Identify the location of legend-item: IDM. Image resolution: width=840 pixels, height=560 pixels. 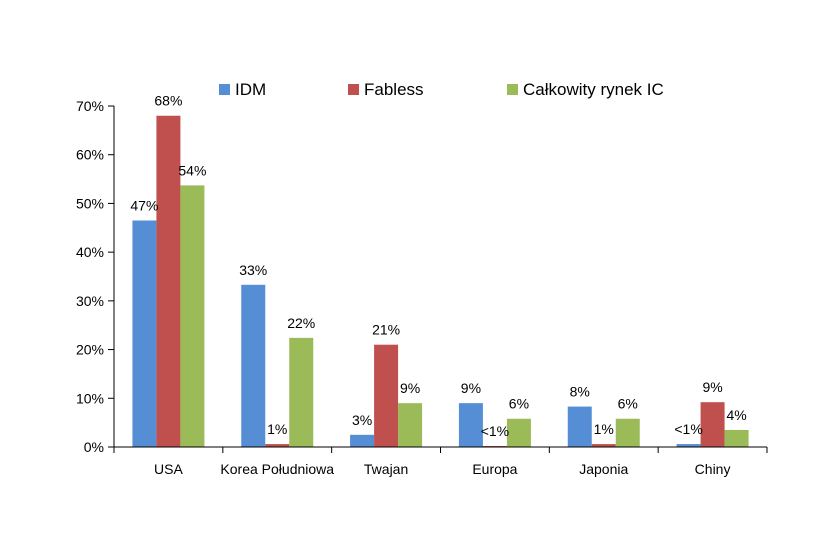
(242, 89).